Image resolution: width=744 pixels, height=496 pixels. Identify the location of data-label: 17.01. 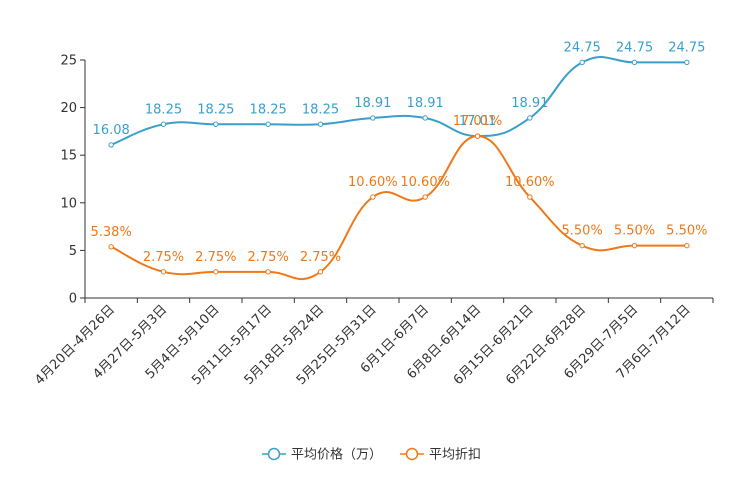
(477, 121).